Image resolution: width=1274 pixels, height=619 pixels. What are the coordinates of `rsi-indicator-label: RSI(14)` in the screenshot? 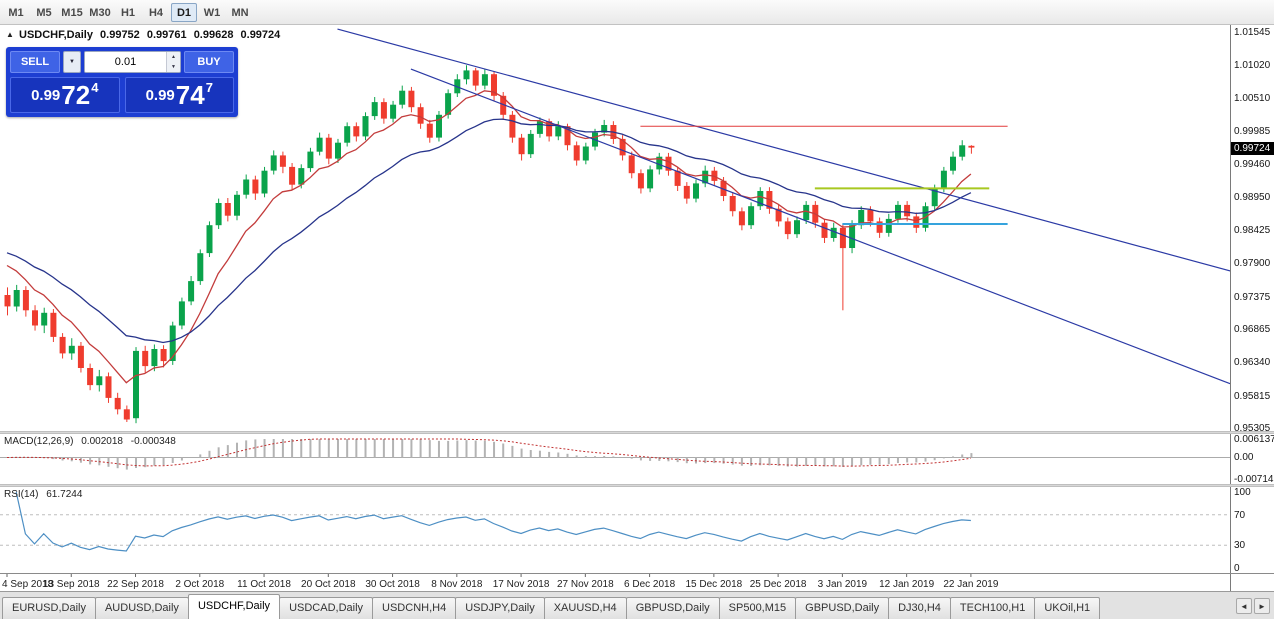 It's located at (21, 494).